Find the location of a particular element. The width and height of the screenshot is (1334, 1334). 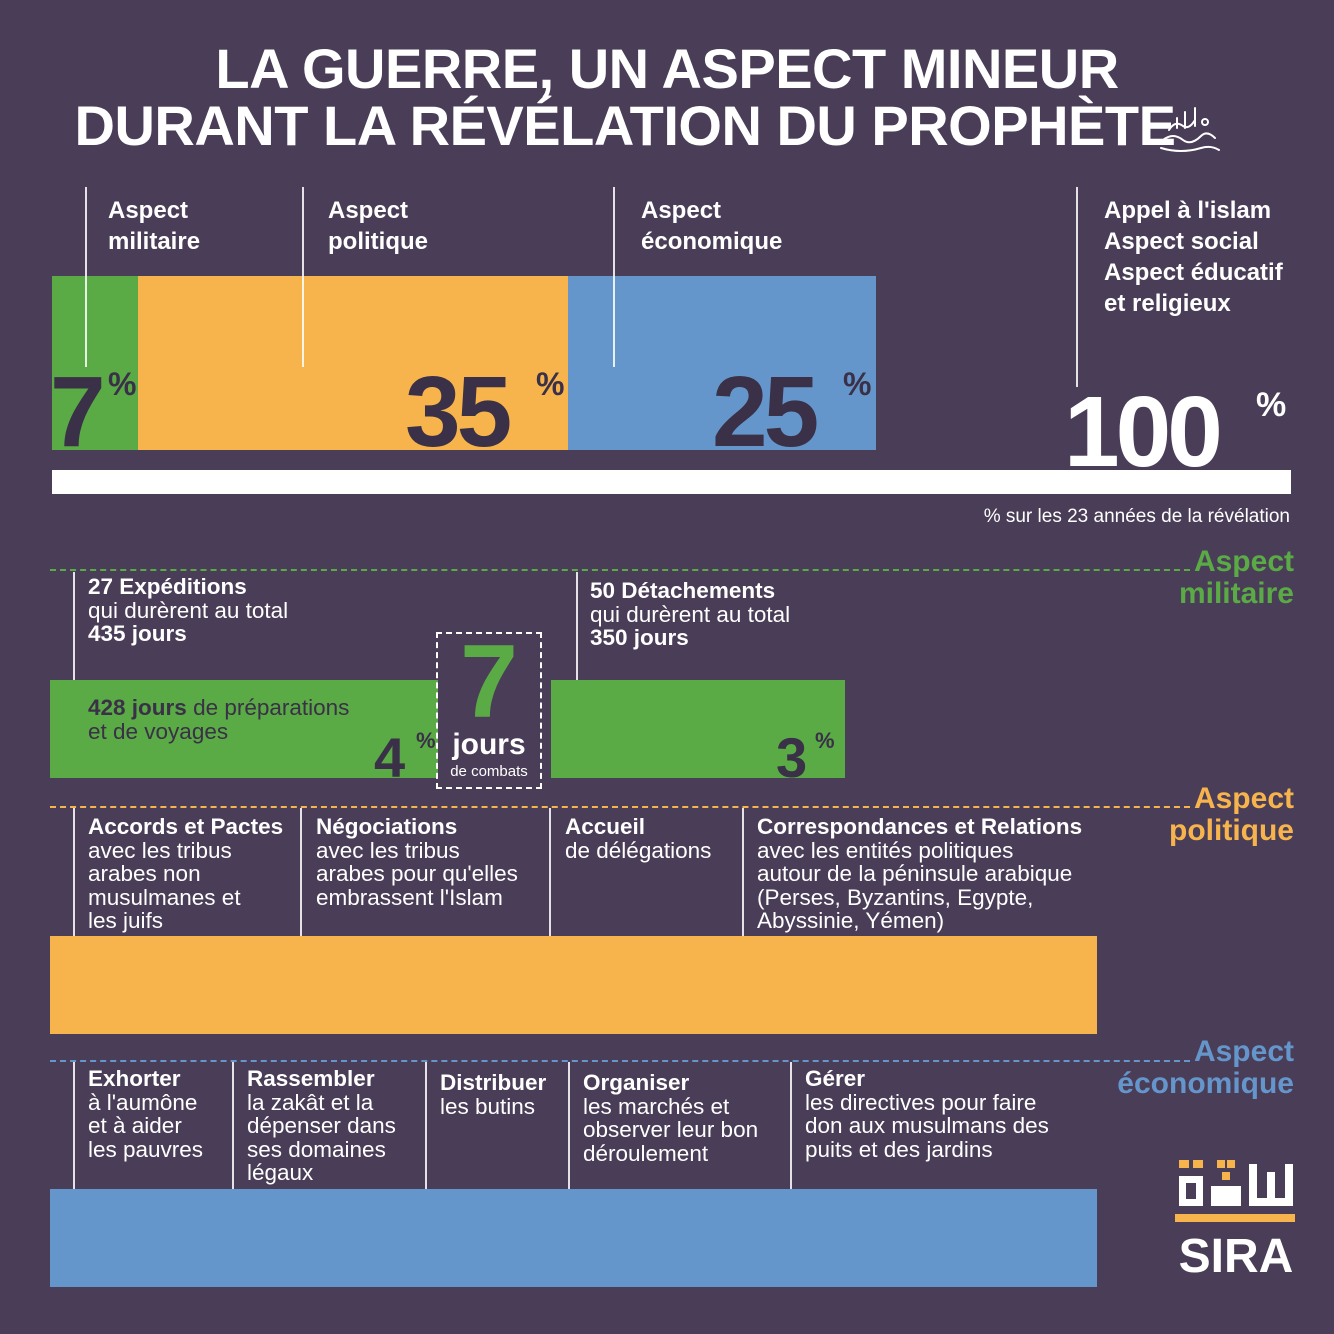

value-detachments-pct: 3 is located at coordinates (791, 757).